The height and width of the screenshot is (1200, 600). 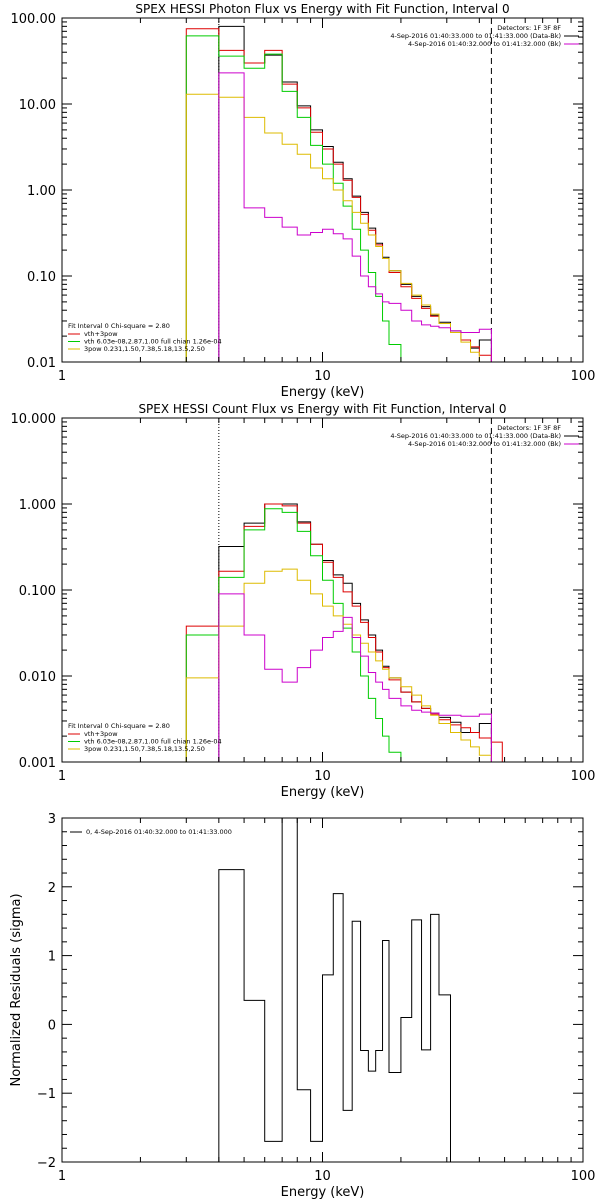 I want to click on y-axis-label: Normalized Residuals (sigma), so click(x=16, y=989).